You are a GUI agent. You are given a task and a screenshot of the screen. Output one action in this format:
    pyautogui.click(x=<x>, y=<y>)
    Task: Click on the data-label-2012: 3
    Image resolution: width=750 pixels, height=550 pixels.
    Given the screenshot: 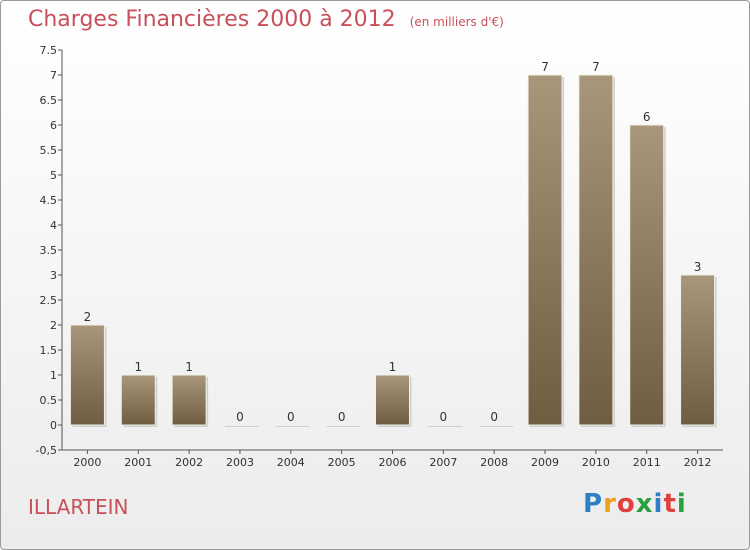 What is the action you would take?
    pyautogui.click(x=698, y=267)
    